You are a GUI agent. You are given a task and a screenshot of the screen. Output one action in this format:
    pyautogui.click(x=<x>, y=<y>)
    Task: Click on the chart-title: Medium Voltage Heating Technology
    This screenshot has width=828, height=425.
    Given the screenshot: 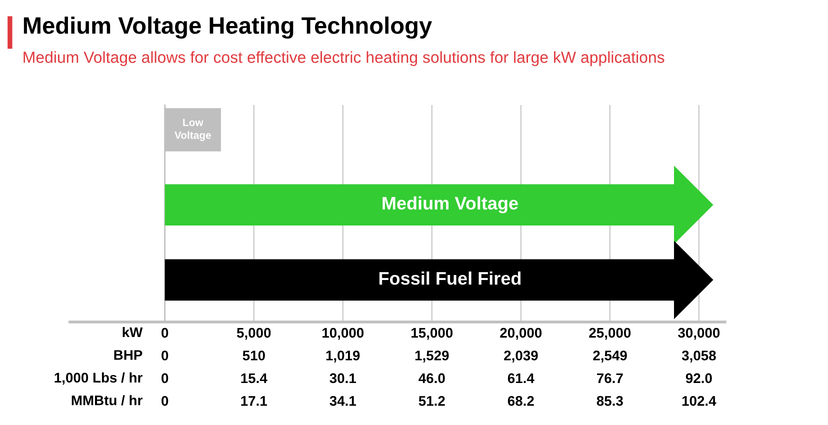 What is the action you would take?
    pyautogui.click(x=228, y=27)
    